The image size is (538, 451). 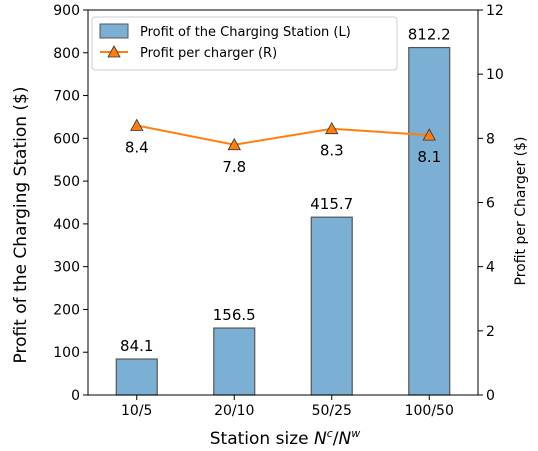 I want to click on y-tick-label-right: 10, so click(x=495, y=75).